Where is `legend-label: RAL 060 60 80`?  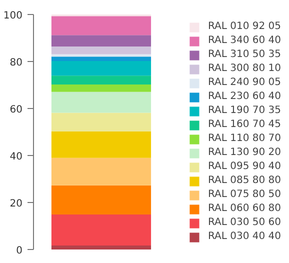 legend-label: RAL 060 60 80 is located at coordinates (244, 208).